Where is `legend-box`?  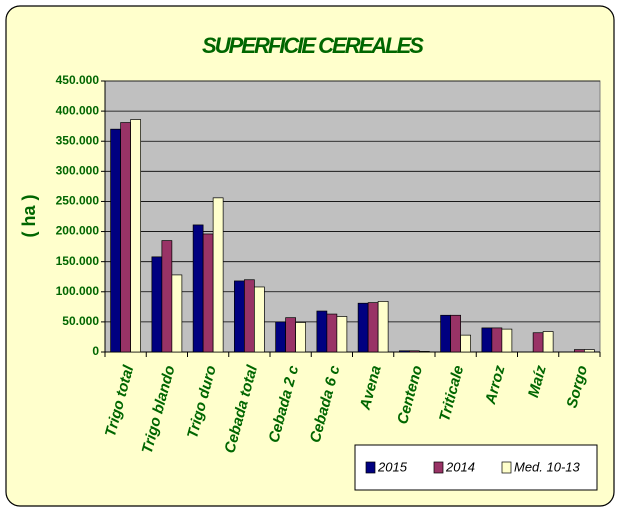 legend-box is located at coordinates (476, 467).